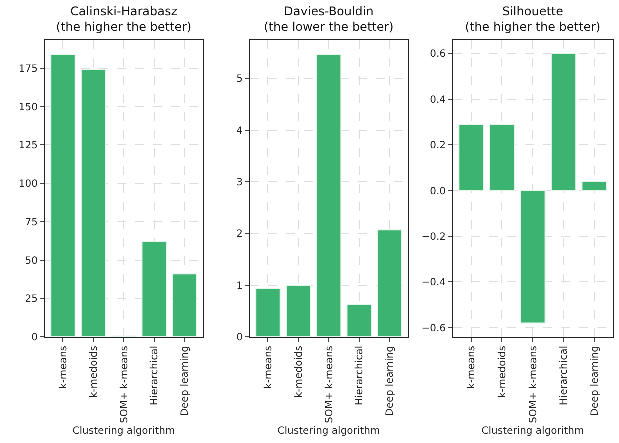 Image resolution: width=619 pixels, height=443 pixels. Describe the element at coordinates (438, 146) in the screenshot. I see `y-tick-label: 0.2` at that location.